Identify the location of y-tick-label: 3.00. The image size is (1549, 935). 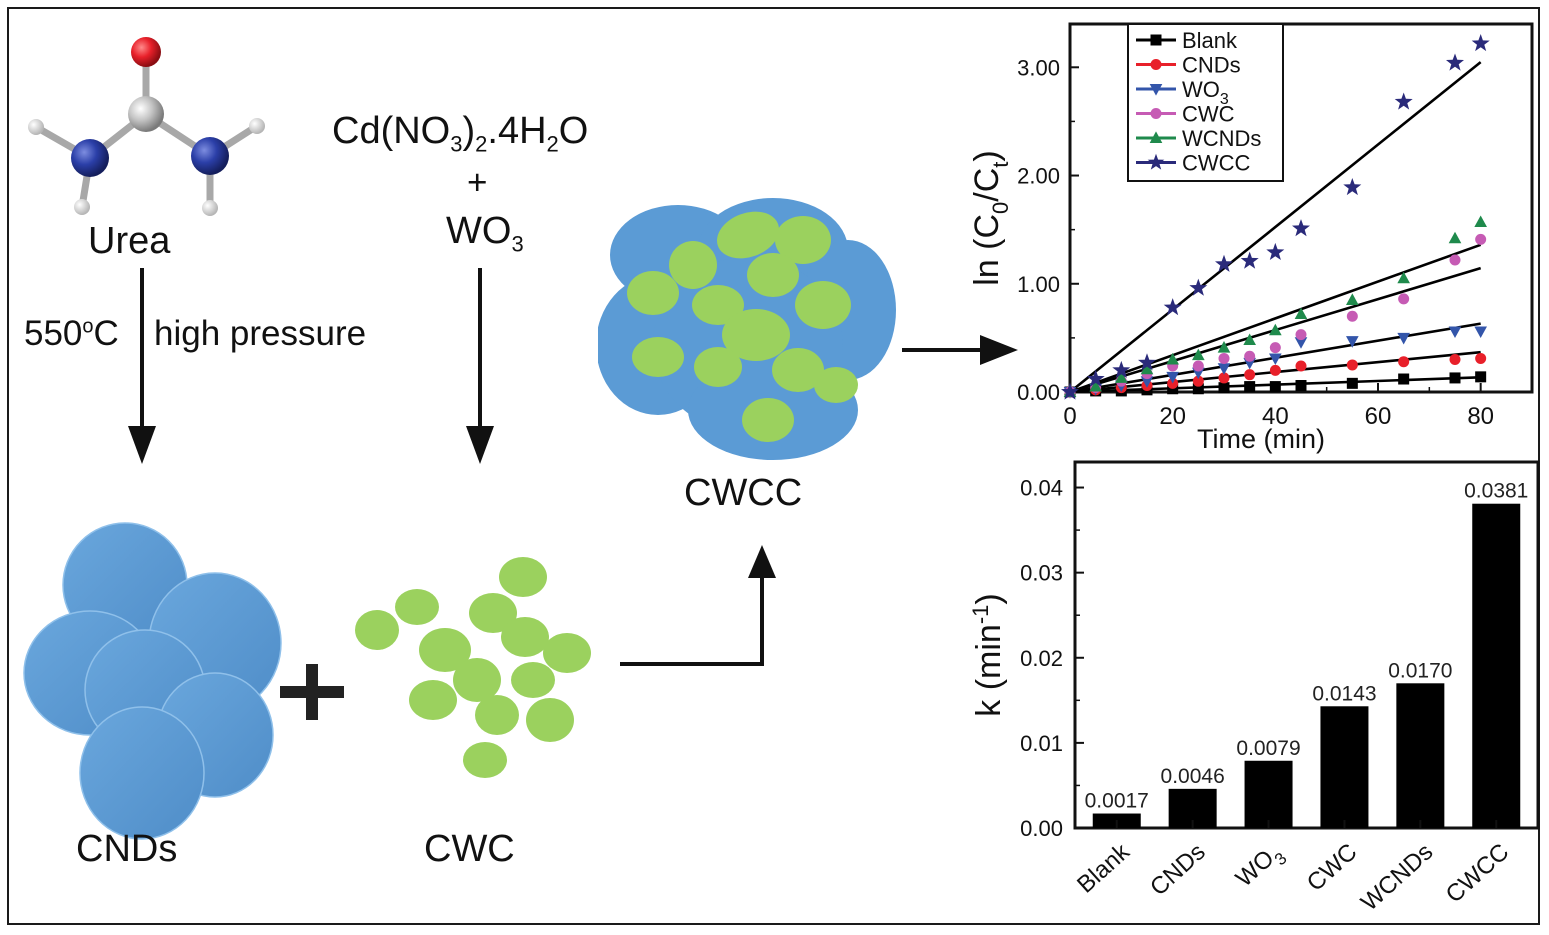
(1038, 67).